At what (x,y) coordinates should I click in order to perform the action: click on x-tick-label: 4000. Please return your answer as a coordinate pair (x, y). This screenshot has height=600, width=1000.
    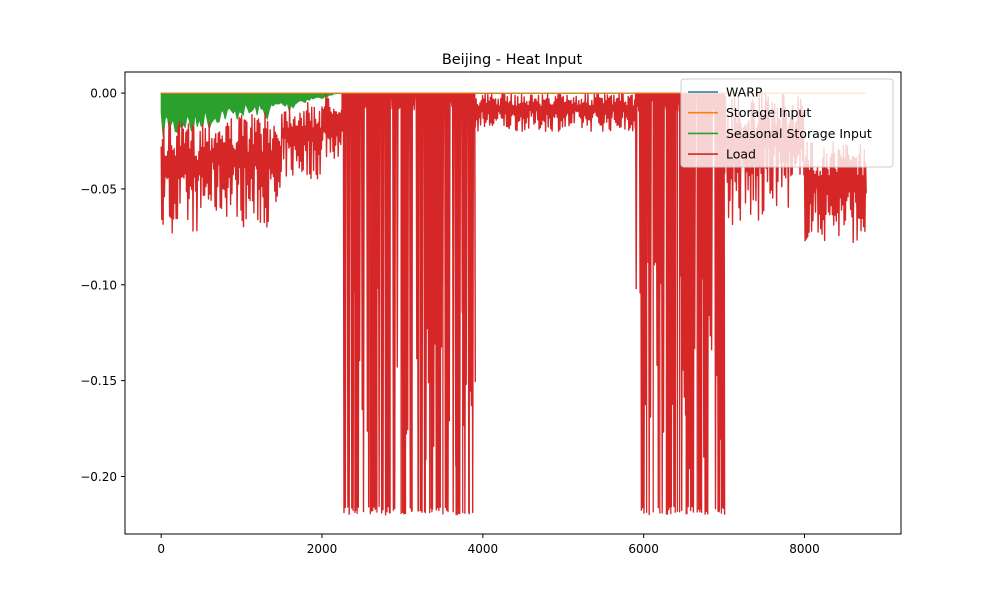
    Looking at the image, I should click on (483, 549).